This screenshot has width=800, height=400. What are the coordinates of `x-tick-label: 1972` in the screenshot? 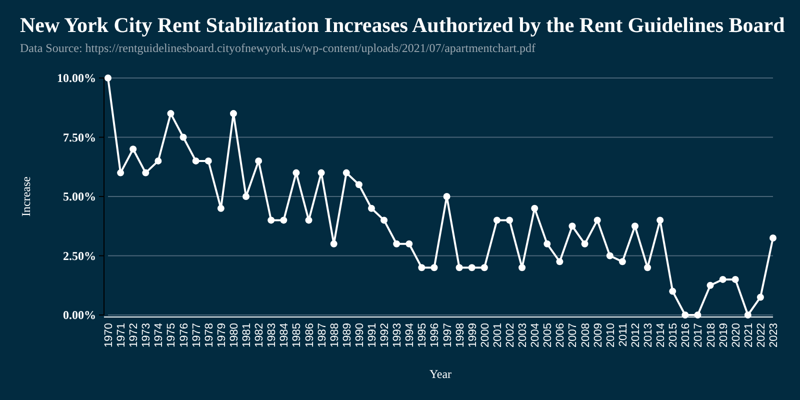 It's located at (134, 335).